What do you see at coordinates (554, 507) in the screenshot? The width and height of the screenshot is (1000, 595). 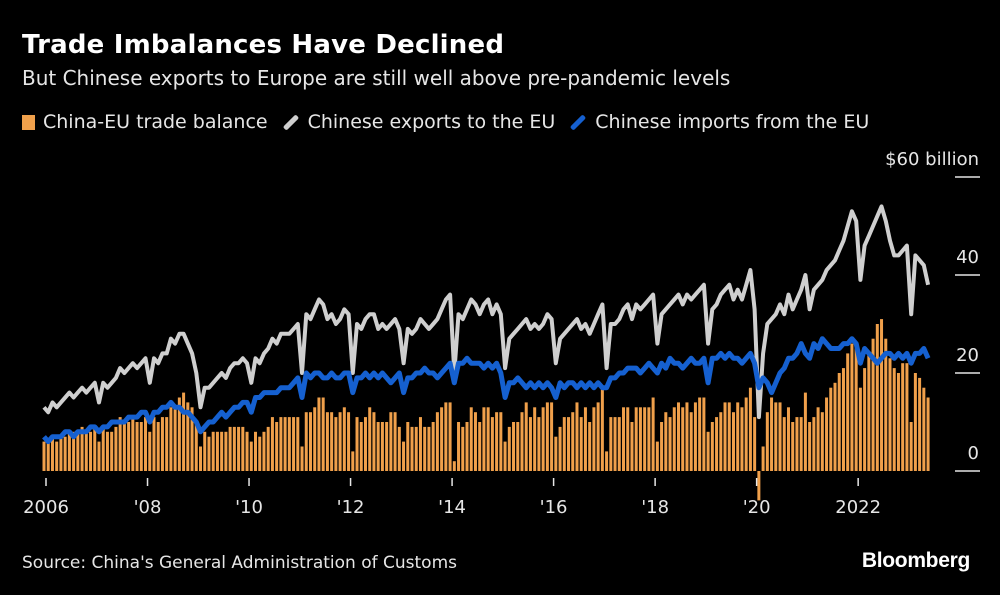 I see `x-tick-label: '16` at bounding box center [554, 507].